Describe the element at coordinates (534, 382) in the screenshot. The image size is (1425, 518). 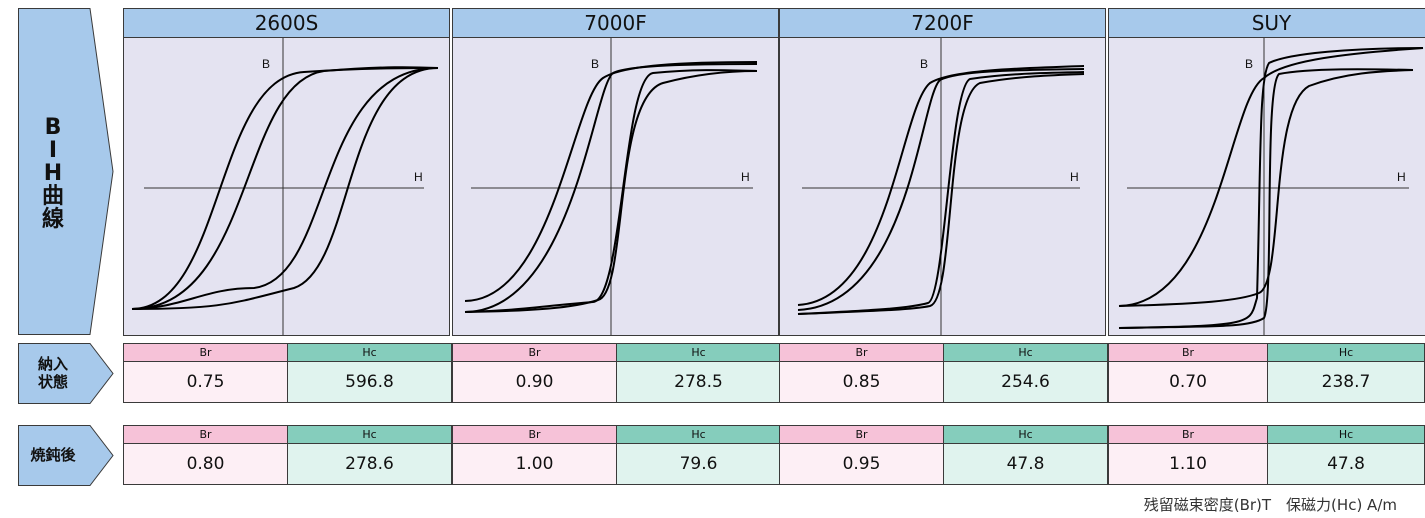
I see `br-value: 0.90` at that location.